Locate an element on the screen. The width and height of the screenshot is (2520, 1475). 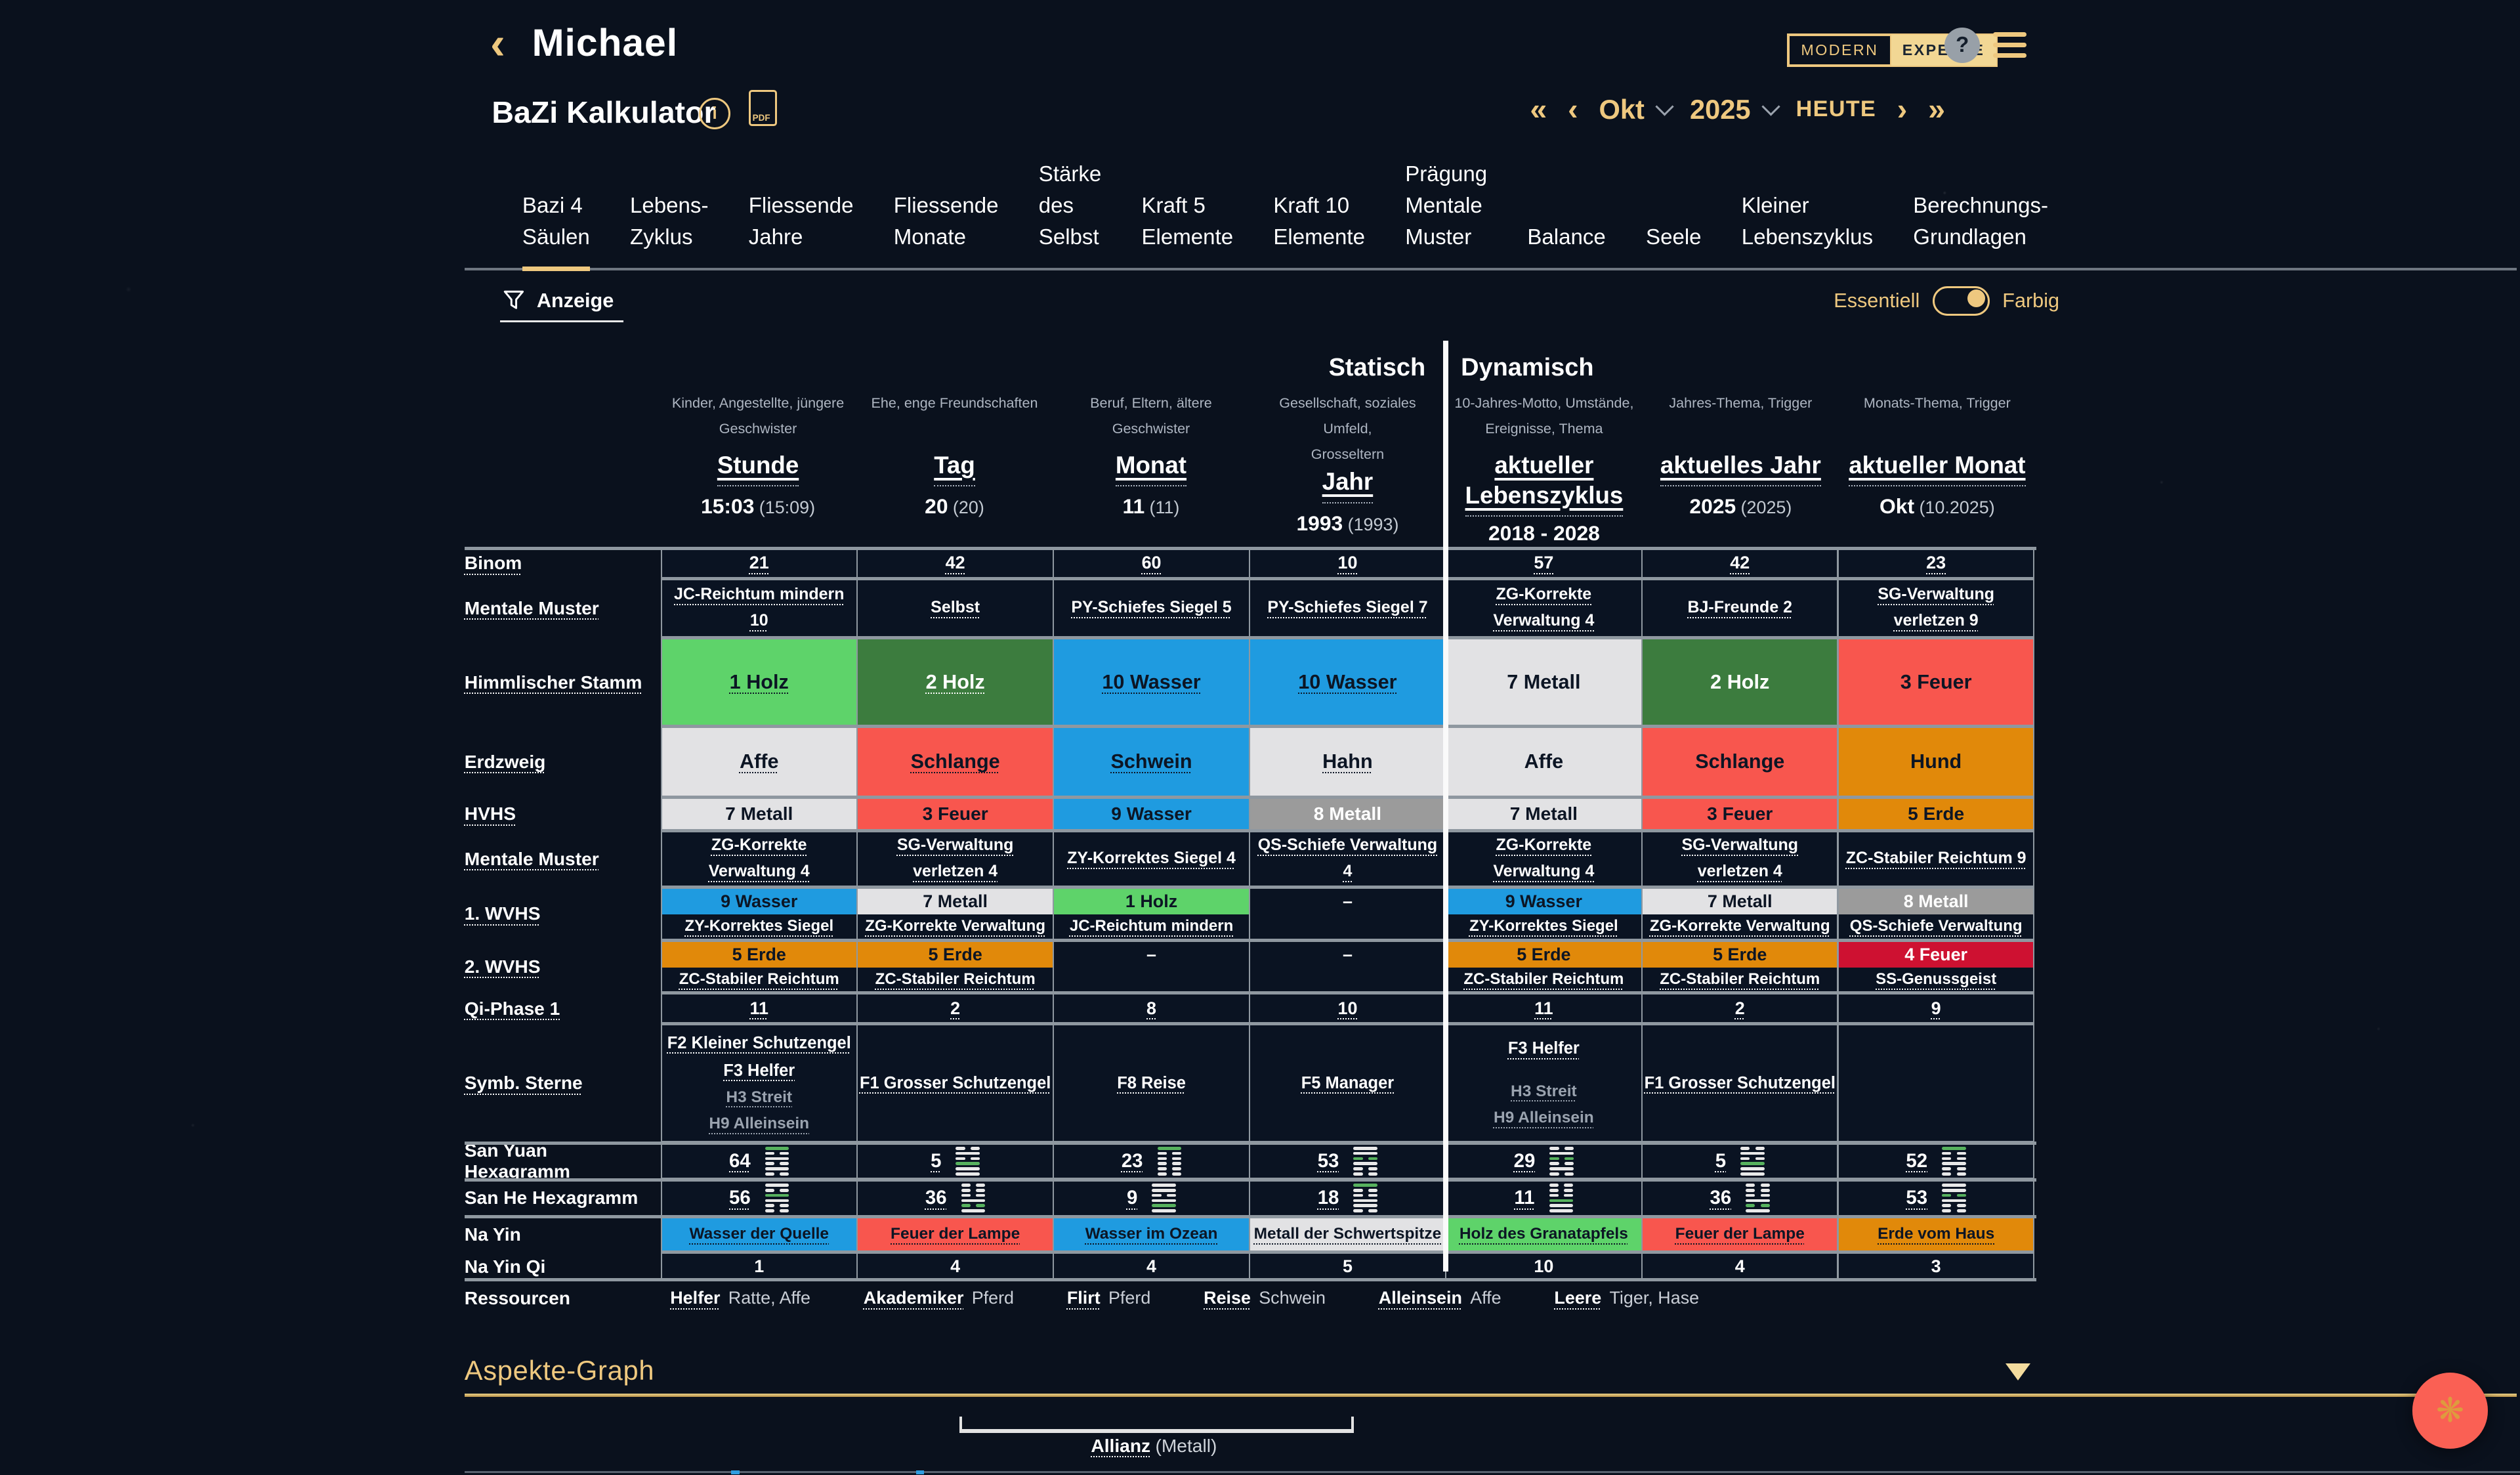
back-button: ‹ is located at coordinates (497, 43).